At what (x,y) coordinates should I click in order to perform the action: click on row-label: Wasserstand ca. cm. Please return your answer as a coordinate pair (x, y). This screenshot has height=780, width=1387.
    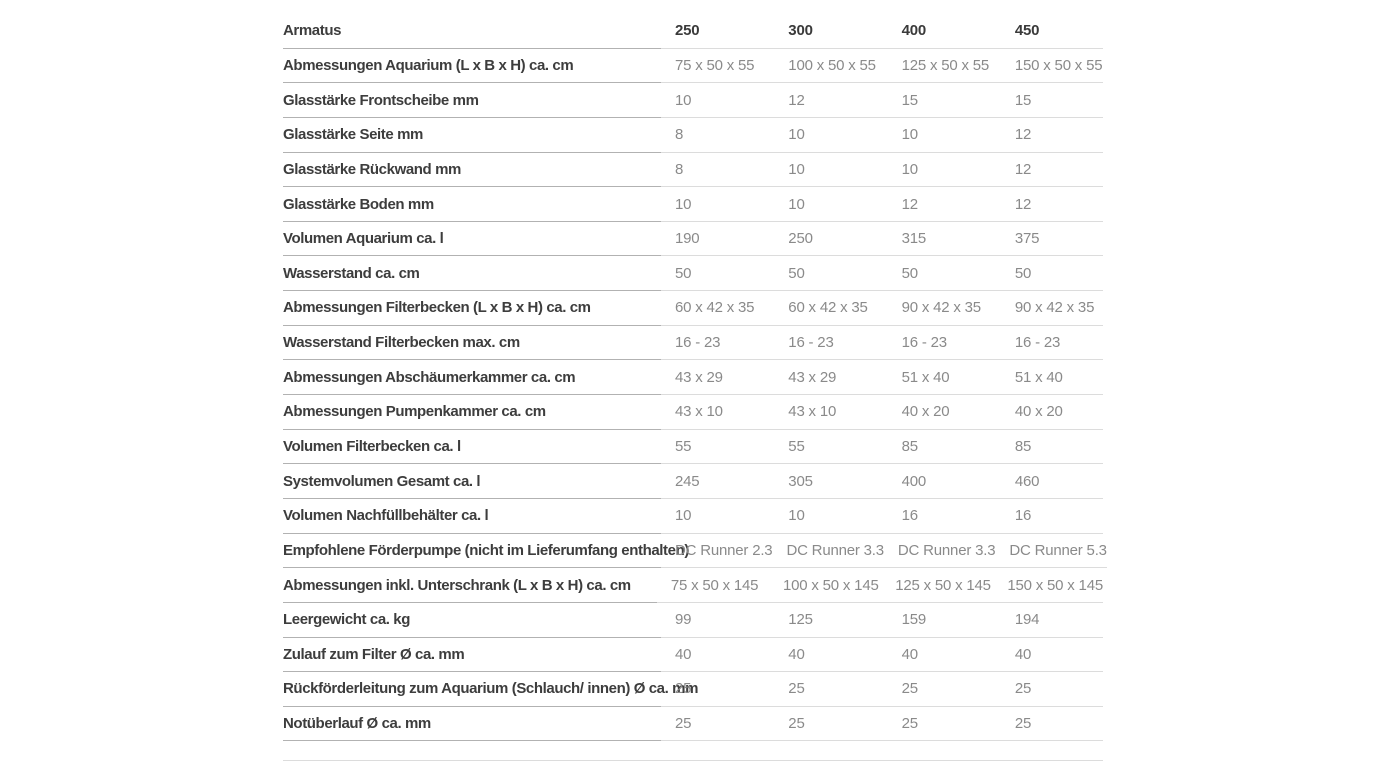
    Looking at the image, I should click on (472, 274).